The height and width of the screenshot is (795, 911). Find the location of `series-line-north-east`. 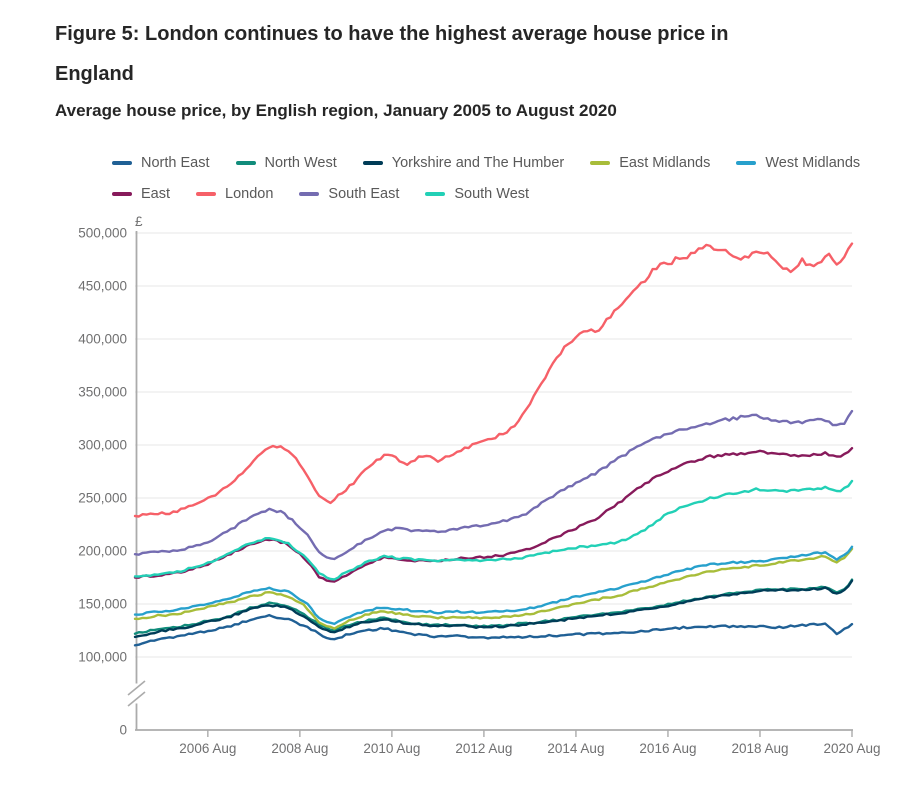

series-line-north-east is located at coordinates (493, 630).